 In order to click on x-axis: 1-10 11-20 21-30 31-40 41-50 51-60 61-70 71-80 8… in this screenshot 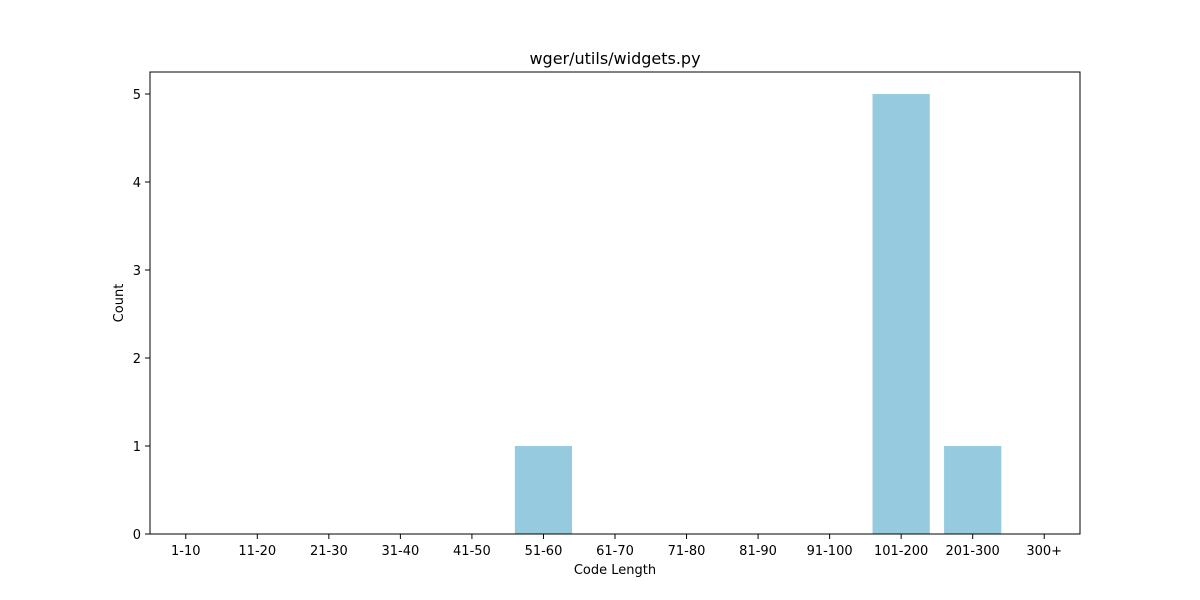, I will do `click(616, 546)`.